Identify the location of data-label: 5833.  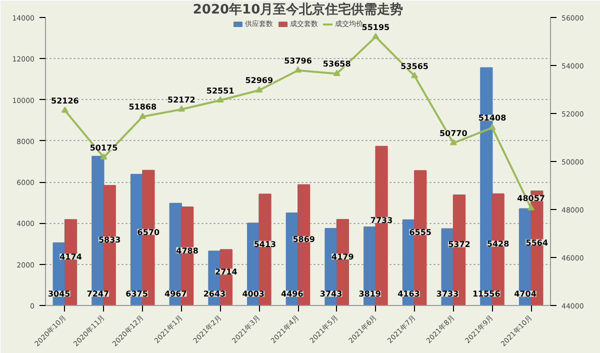
(109, 240).